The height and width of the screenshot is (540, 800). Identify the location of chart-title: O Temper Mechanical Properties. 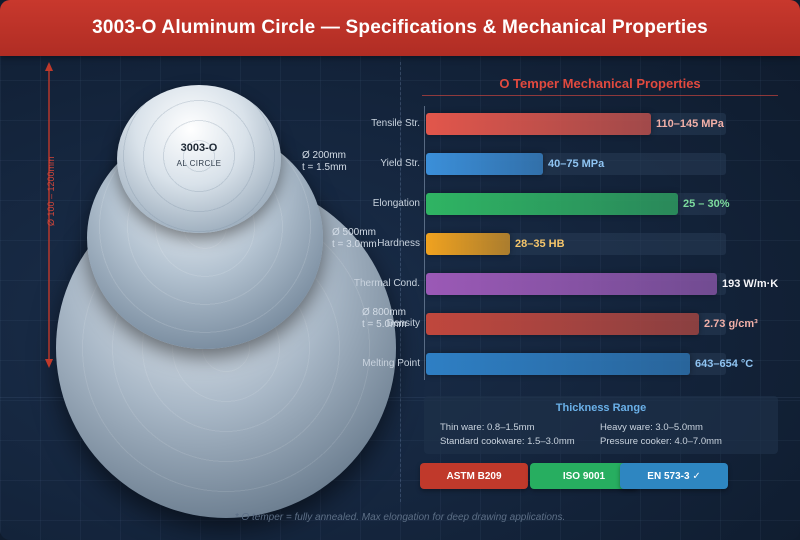
(600, 83).